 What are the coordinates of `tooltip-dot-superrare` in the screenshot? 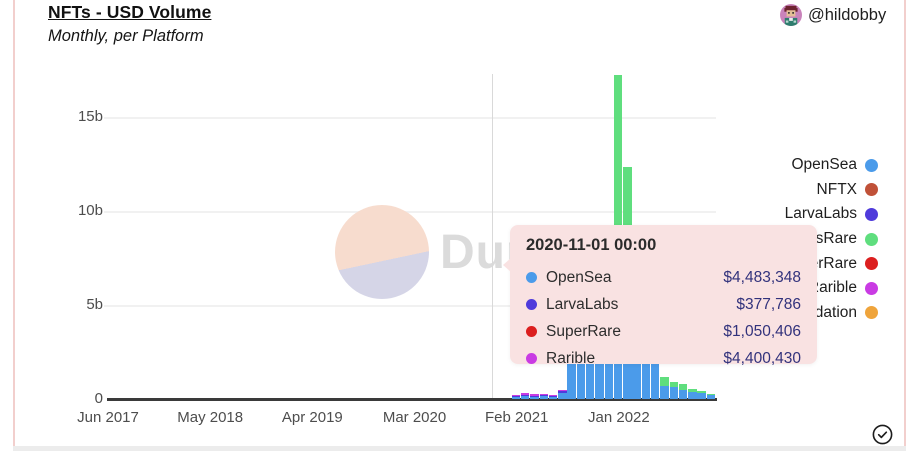 It's located at (531, 331).